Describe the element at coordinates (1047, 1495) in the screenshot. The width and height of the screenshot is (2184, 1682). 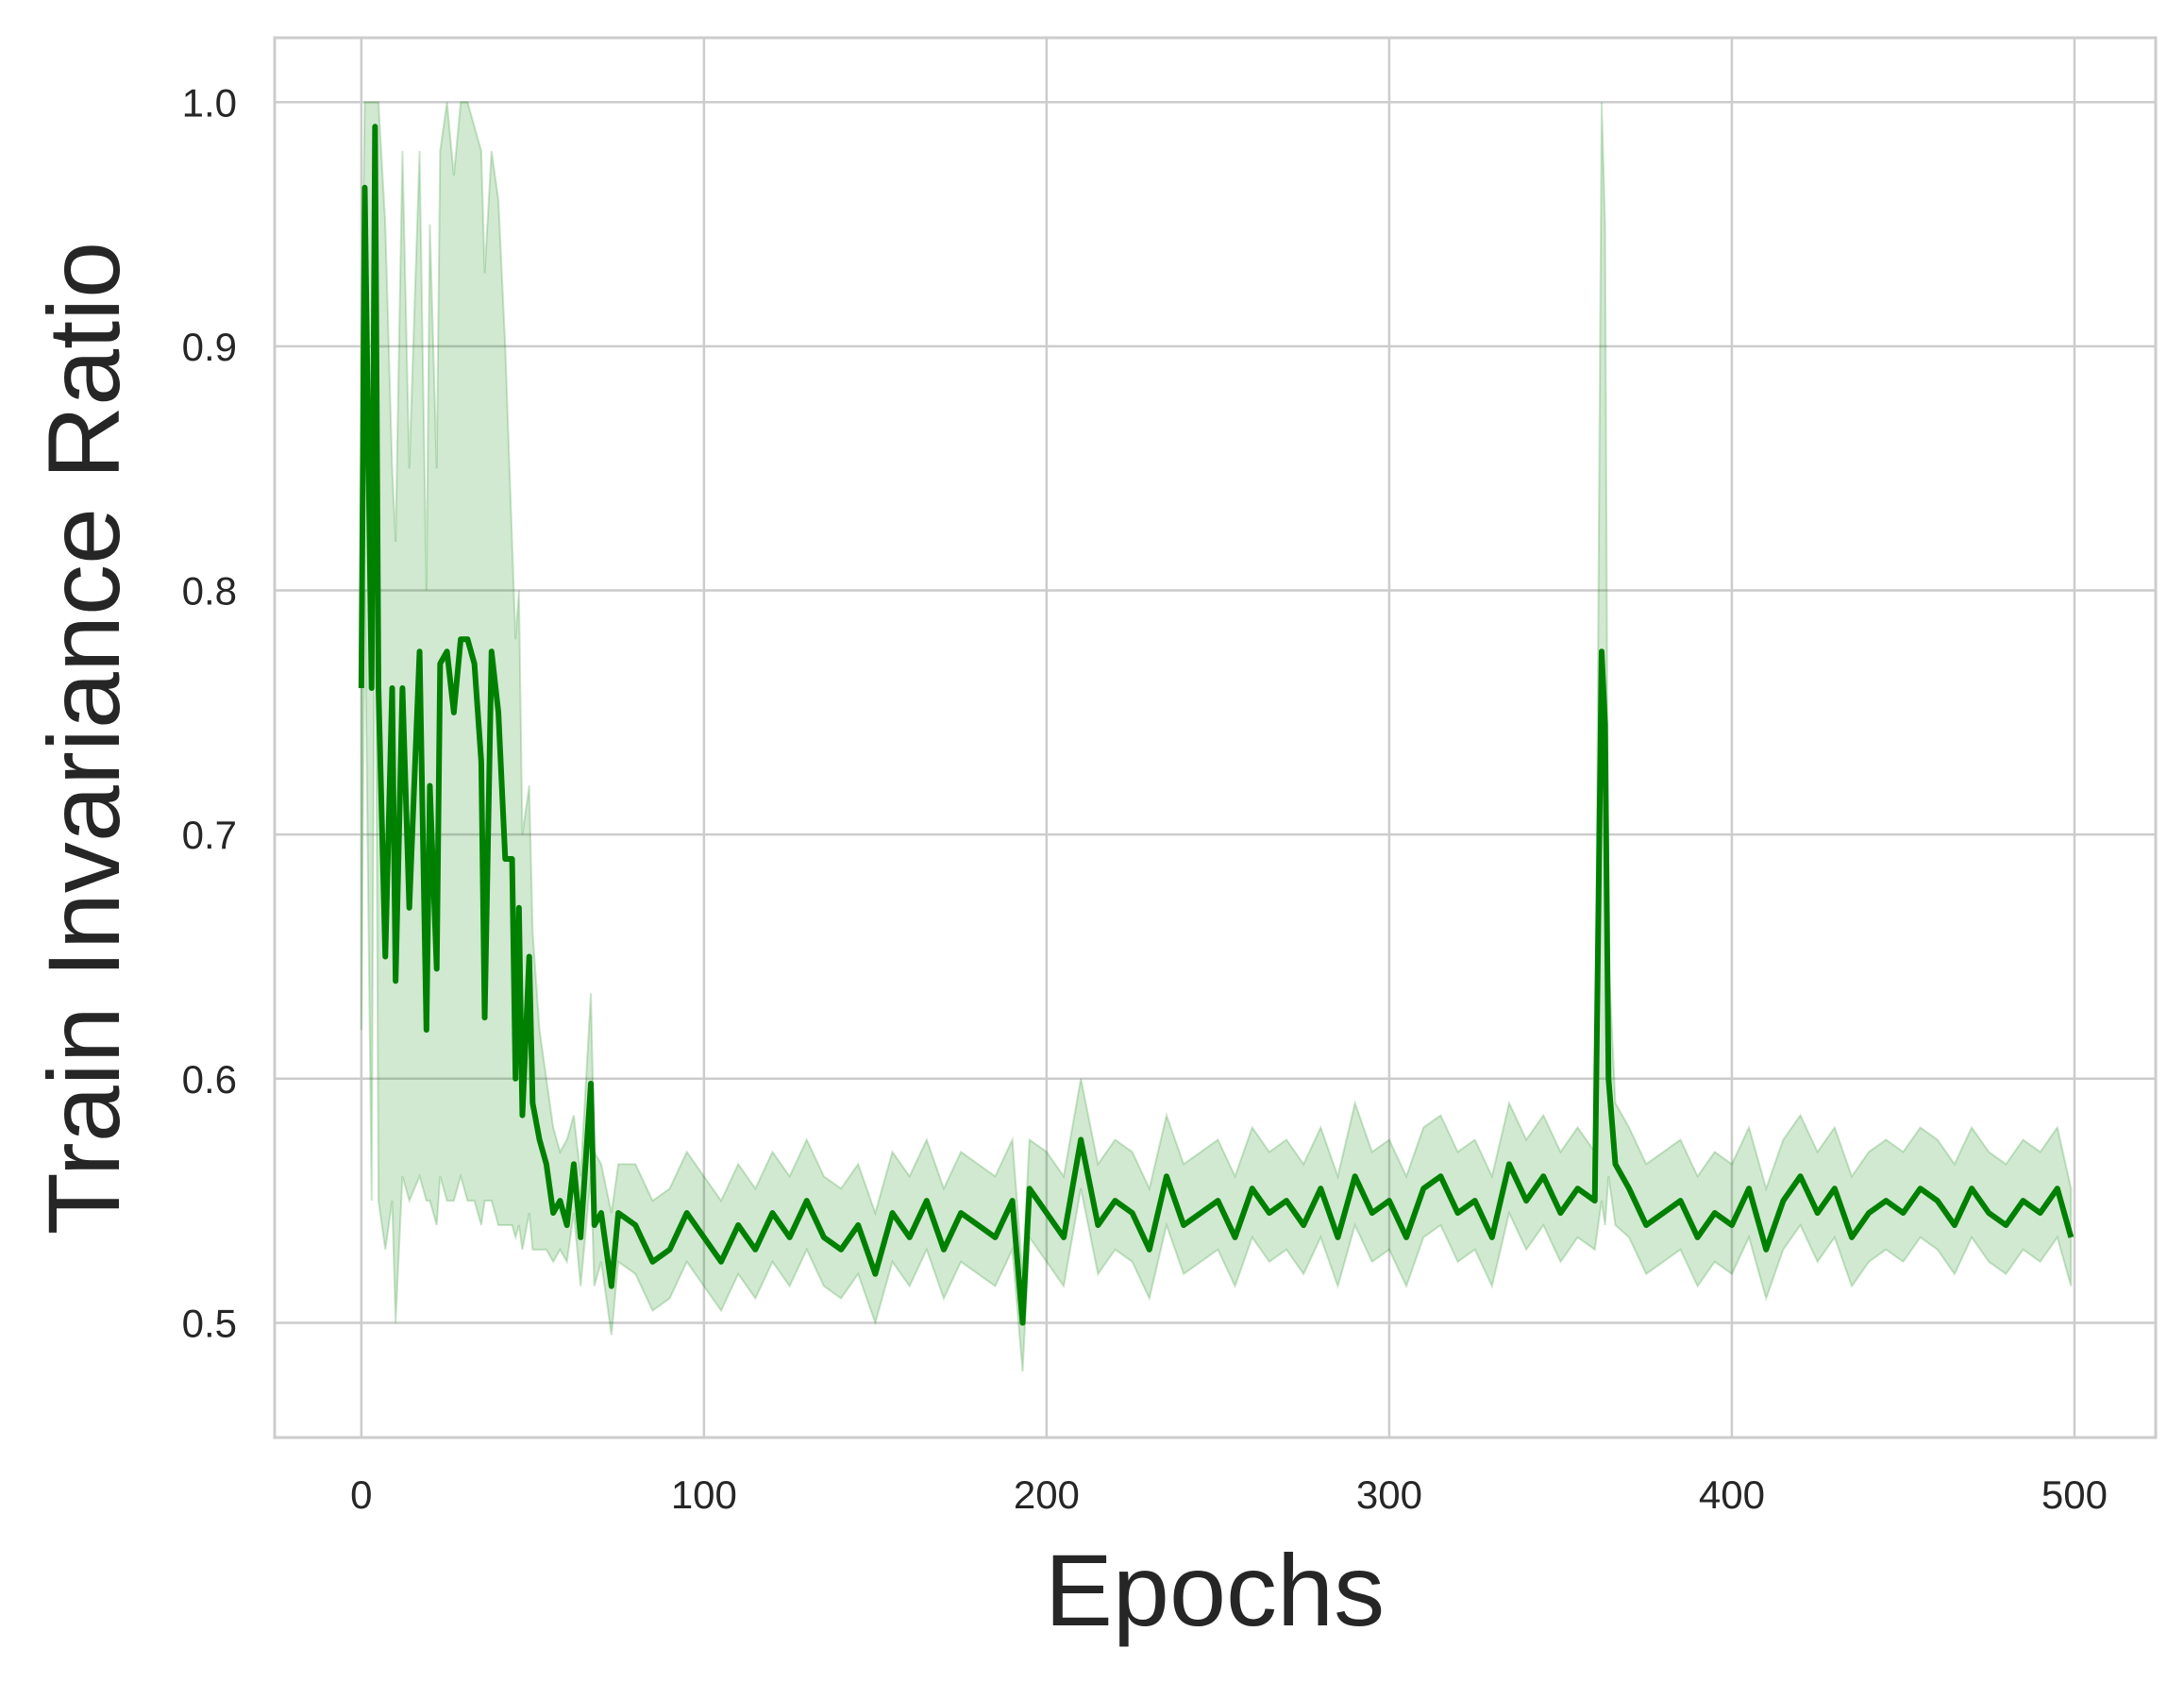
I see `x-tick-label: 200` at that location.